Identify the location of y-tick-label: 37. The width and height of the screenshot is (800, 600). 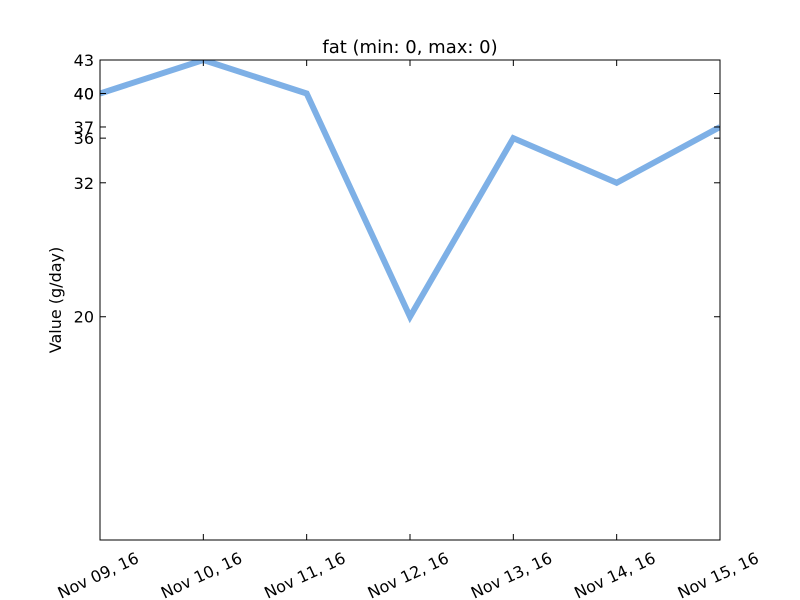
(84, 127).